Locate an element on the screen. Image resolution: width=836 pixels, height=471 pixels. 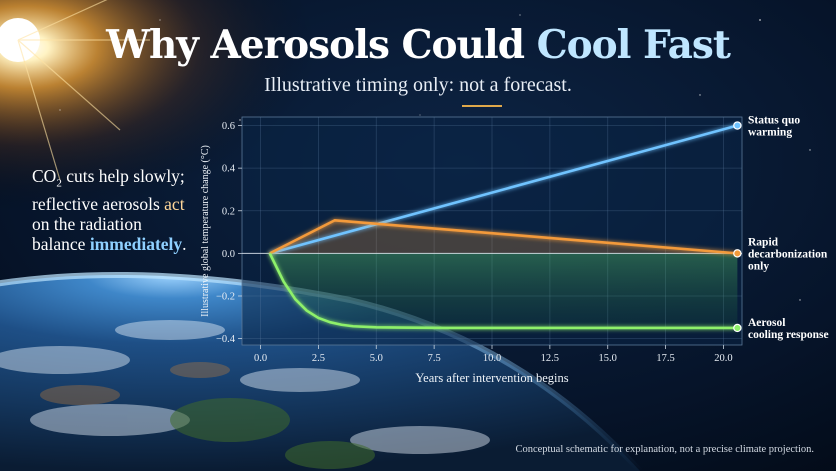
side-caption-slow: cuts help slowly; reflective aerosols is located at coordinates (108, 190).